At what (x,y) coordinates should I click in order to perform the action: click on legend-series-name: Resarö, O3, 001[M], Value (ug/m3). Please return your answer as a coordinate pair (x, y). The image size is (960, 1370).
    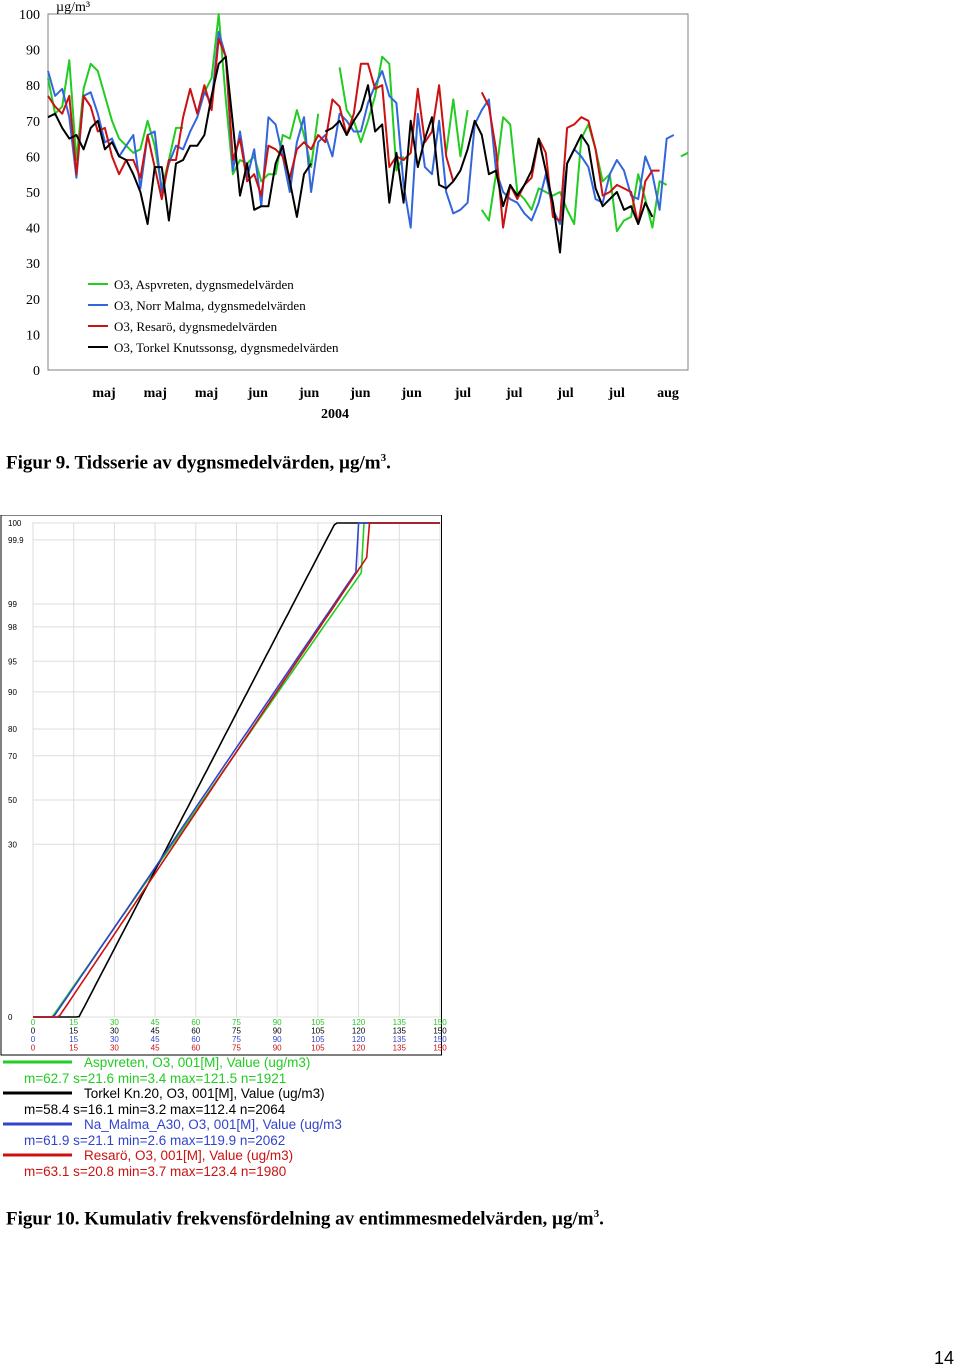
    Looking at the image, I should click on (188, 1155).